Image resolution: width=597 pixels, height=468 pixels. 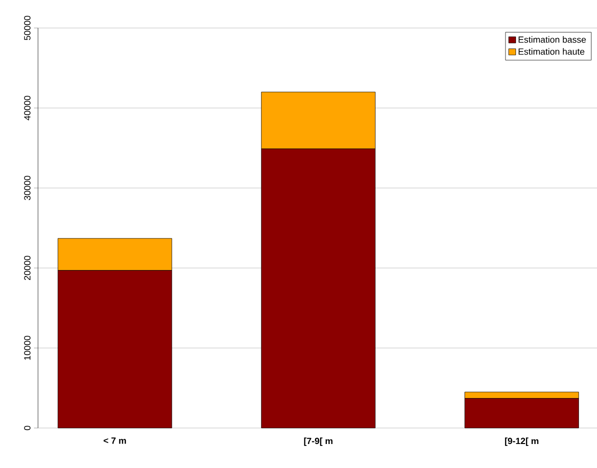 What do you see at coordinates (551, 51) in the screenshot?
I see `legend-label: Estimation haute` at bounding box center [551, 51].